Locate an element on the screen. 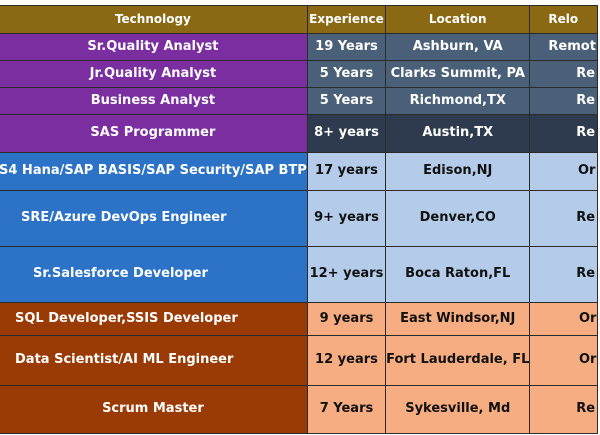  experience-cell: 8+ years is located at coordinates (346, 133).